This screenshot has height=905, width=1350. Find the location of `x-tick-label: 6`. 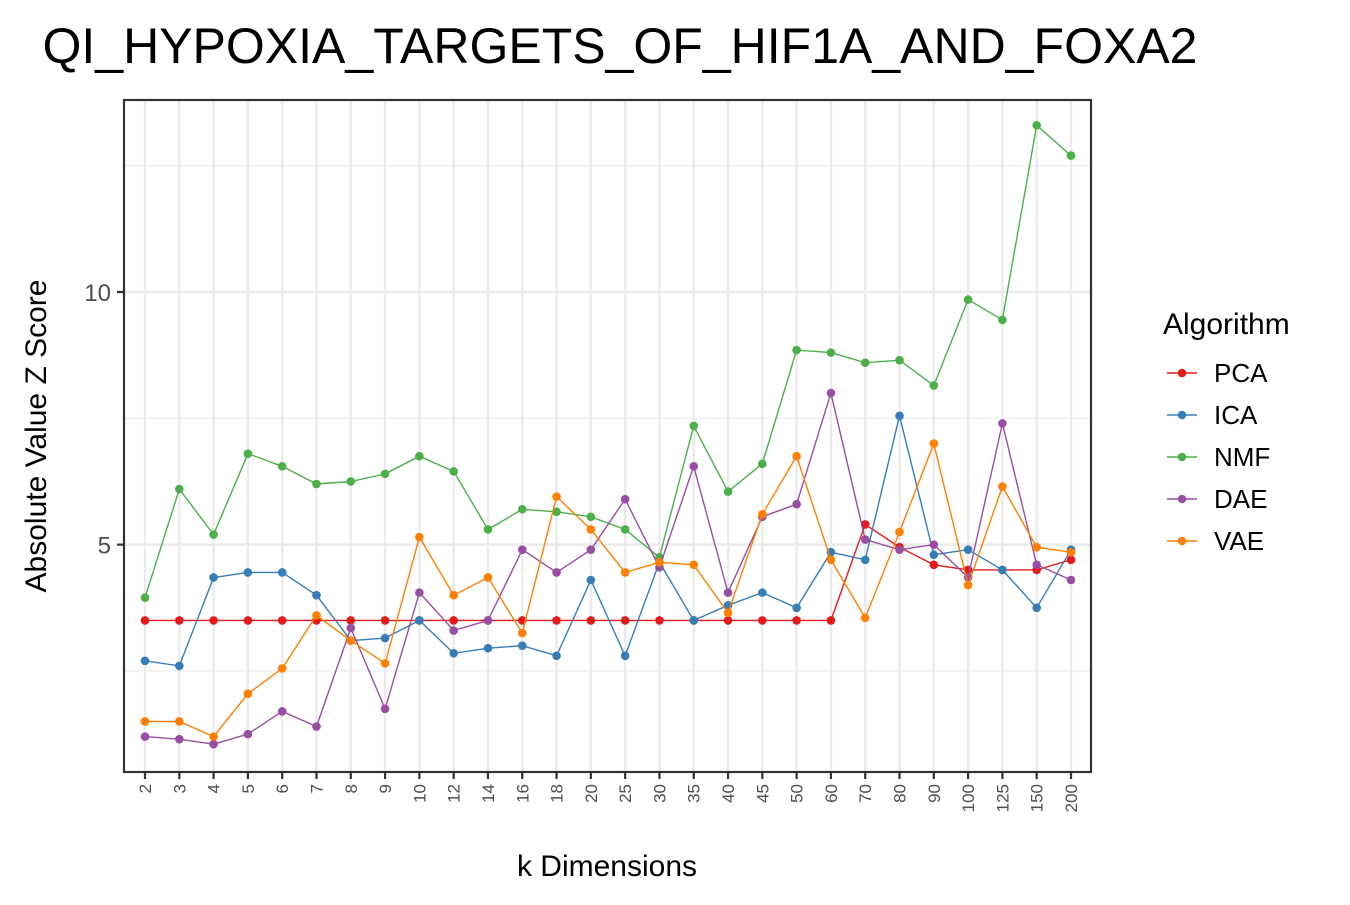

x-tick-label: 6 is located at coordinates (282, 788).